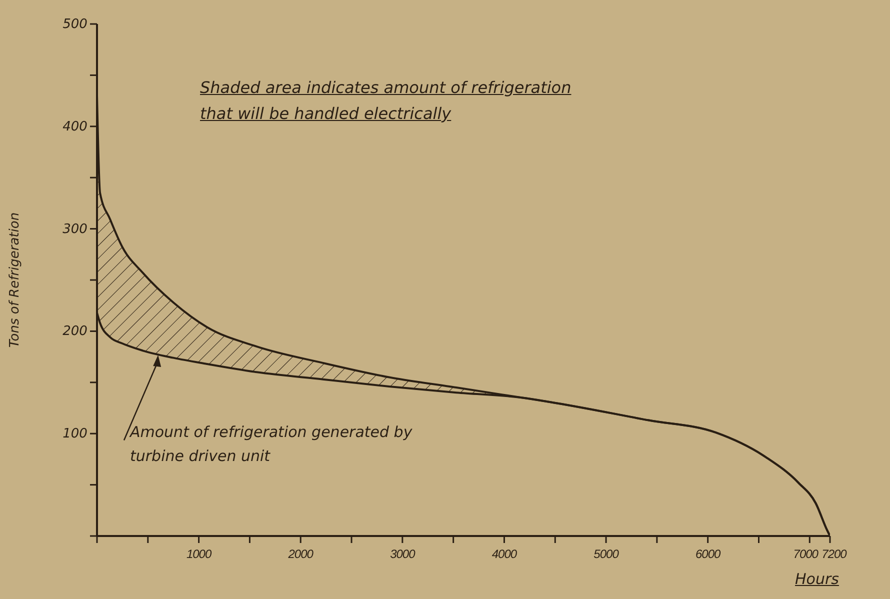 Image resolution: width=890 pixels, height=599 pixels. Describe the element at coordinates (835, 554) in the screenshot. I see `x-tick-label: 7200` at that location.